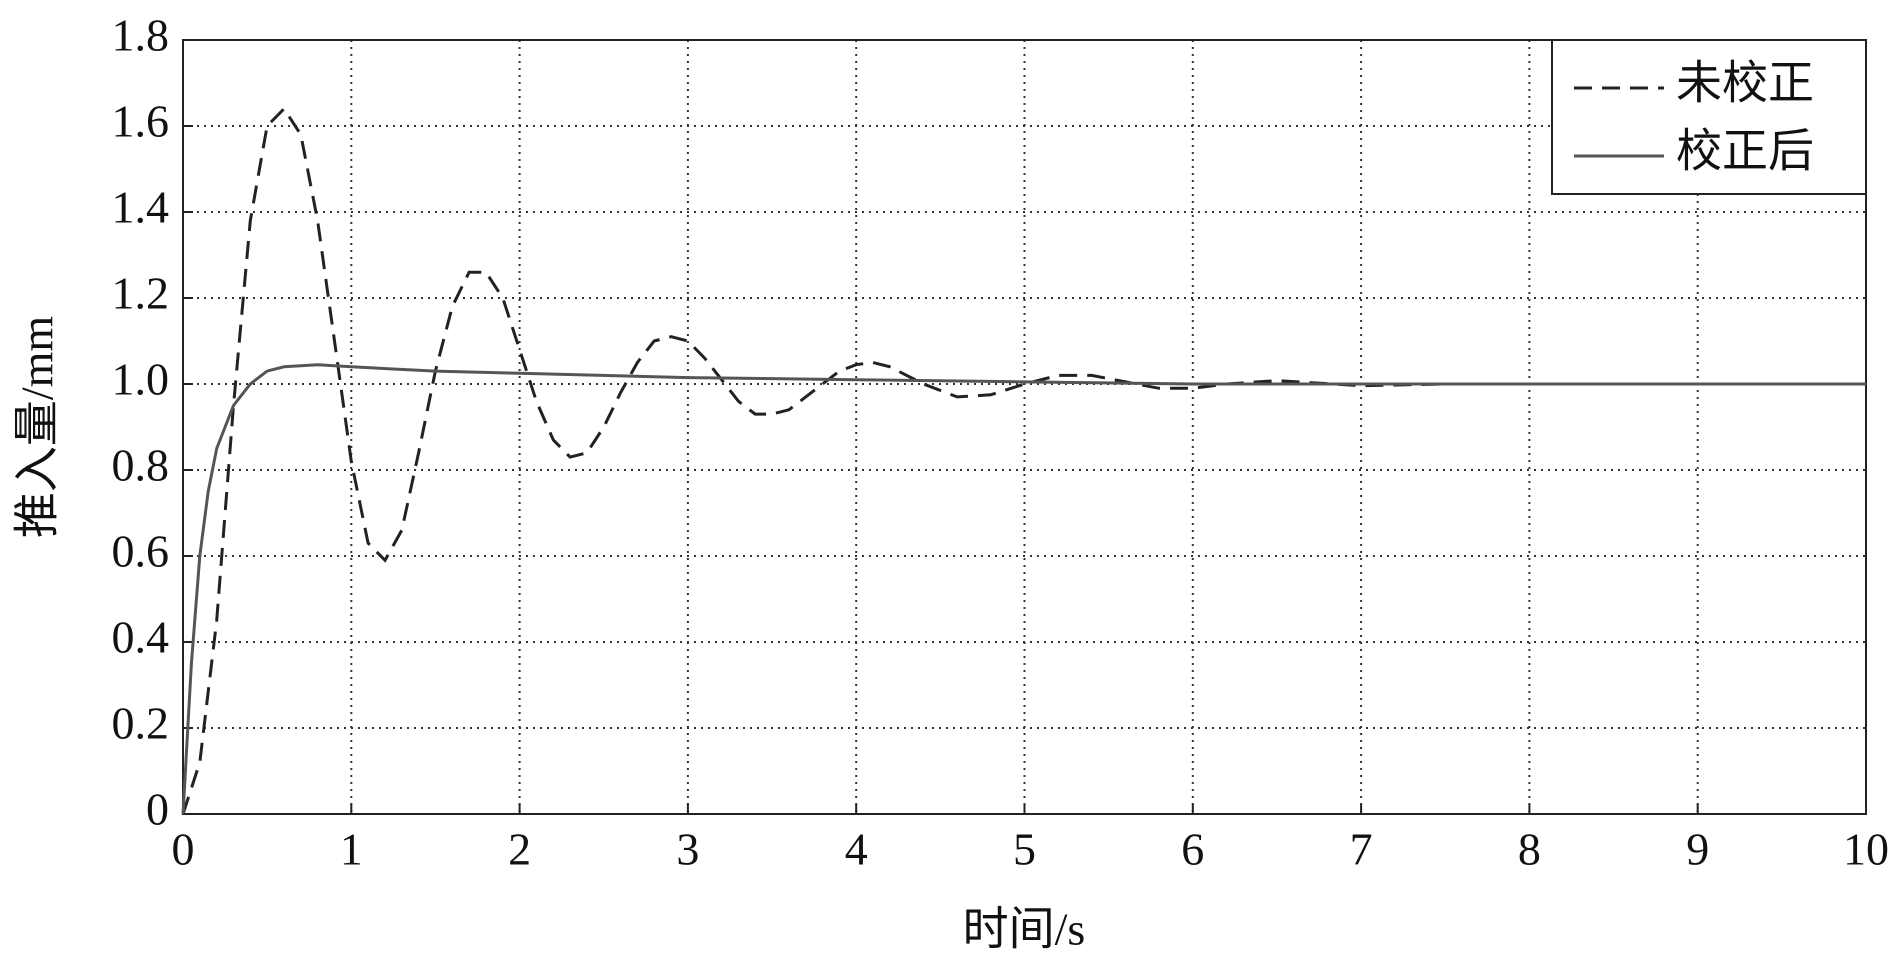 The height and width of the screenshot is (968, 1890). Describe the element at coordinates (1361, 849) in the screenshot. I see `x-tick-label: 7` at that location.